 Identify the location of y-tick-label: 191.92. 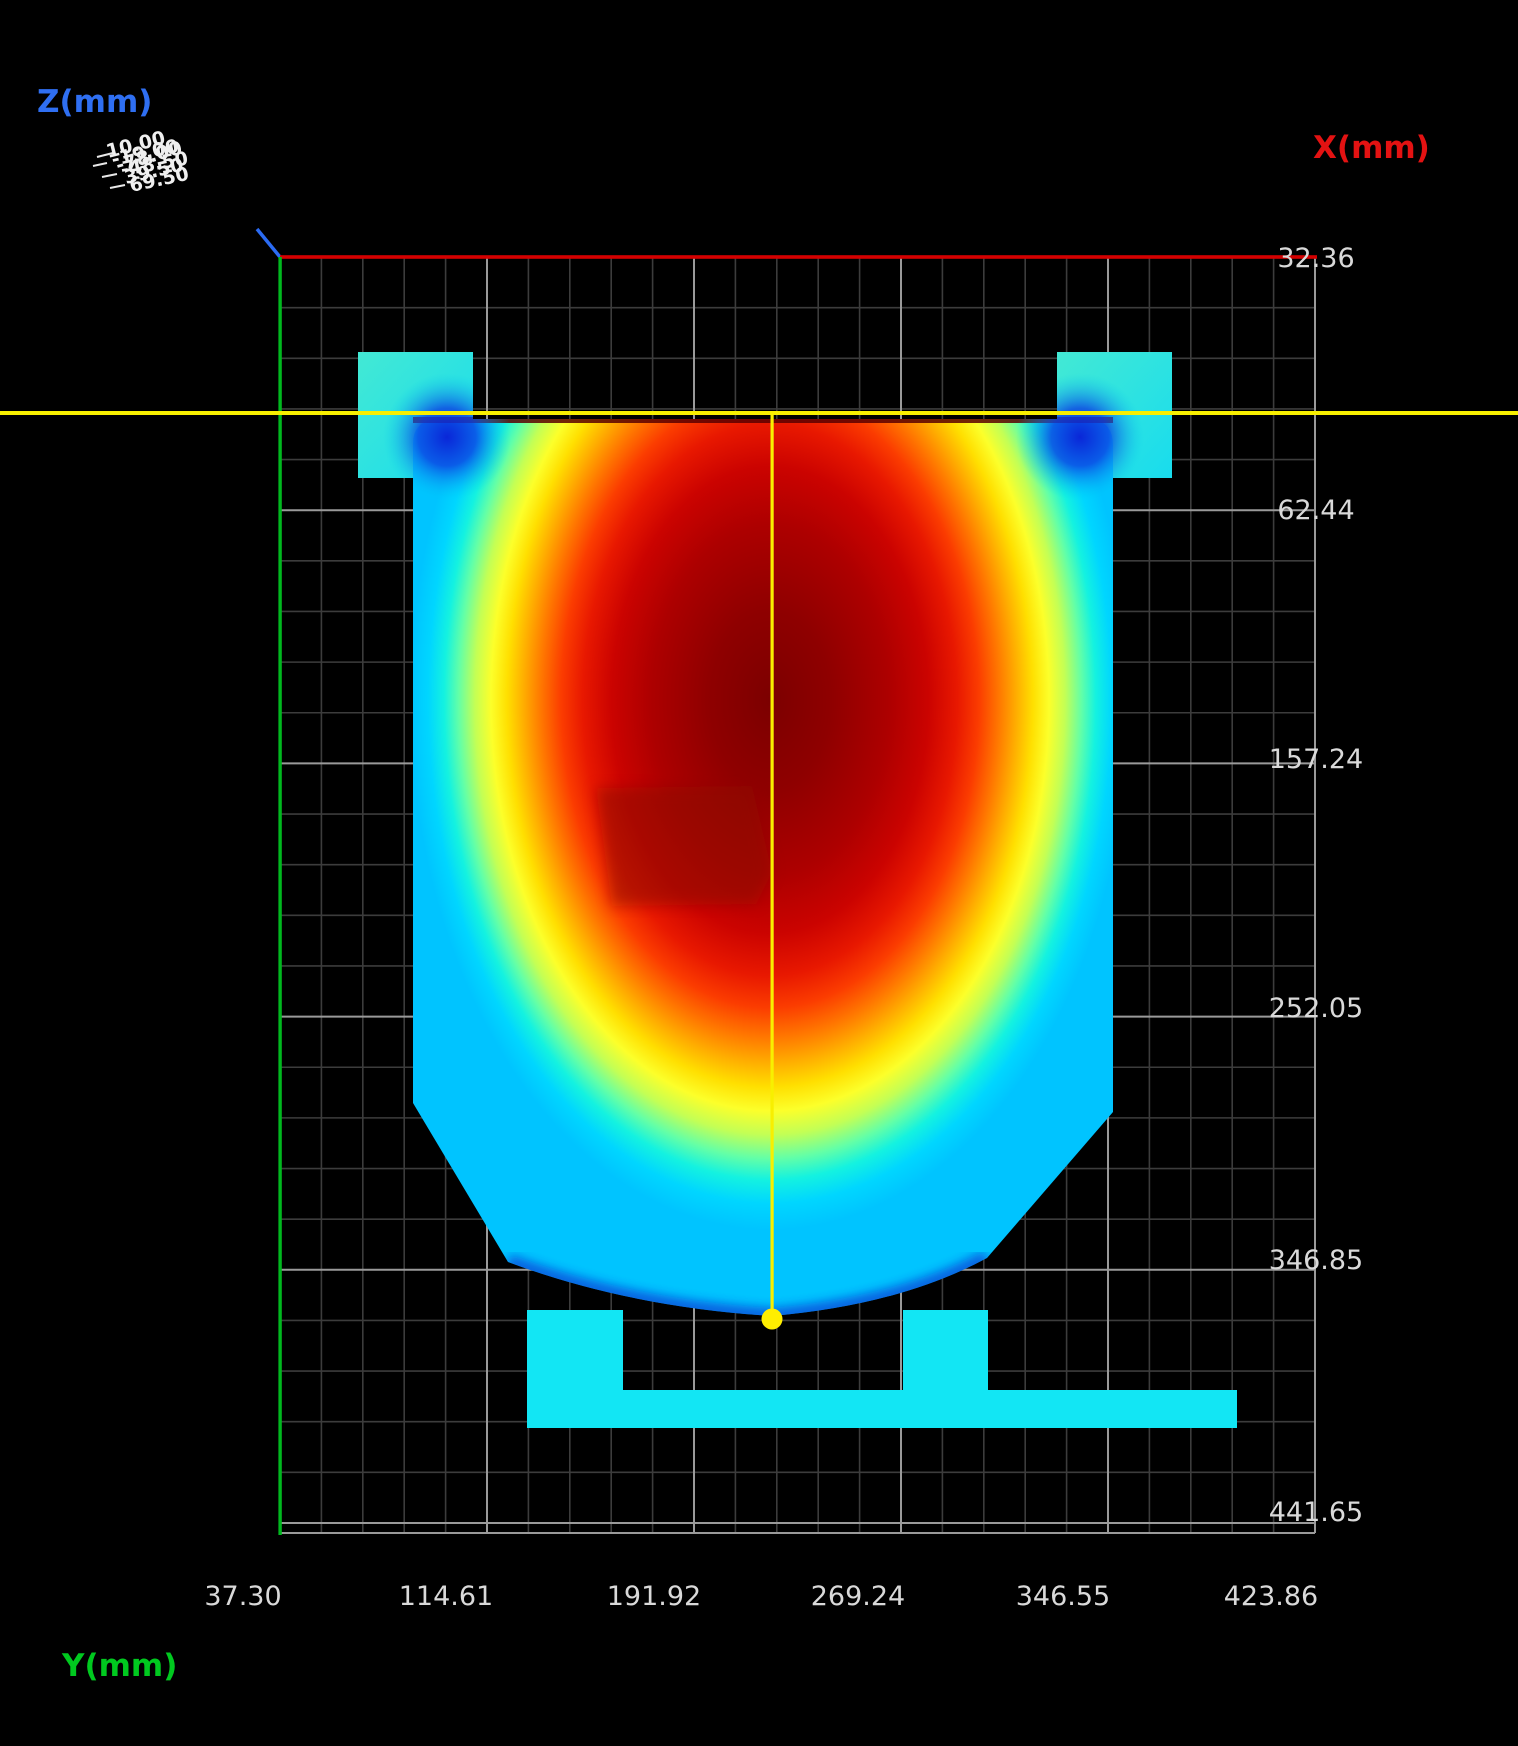
(654, 1596).